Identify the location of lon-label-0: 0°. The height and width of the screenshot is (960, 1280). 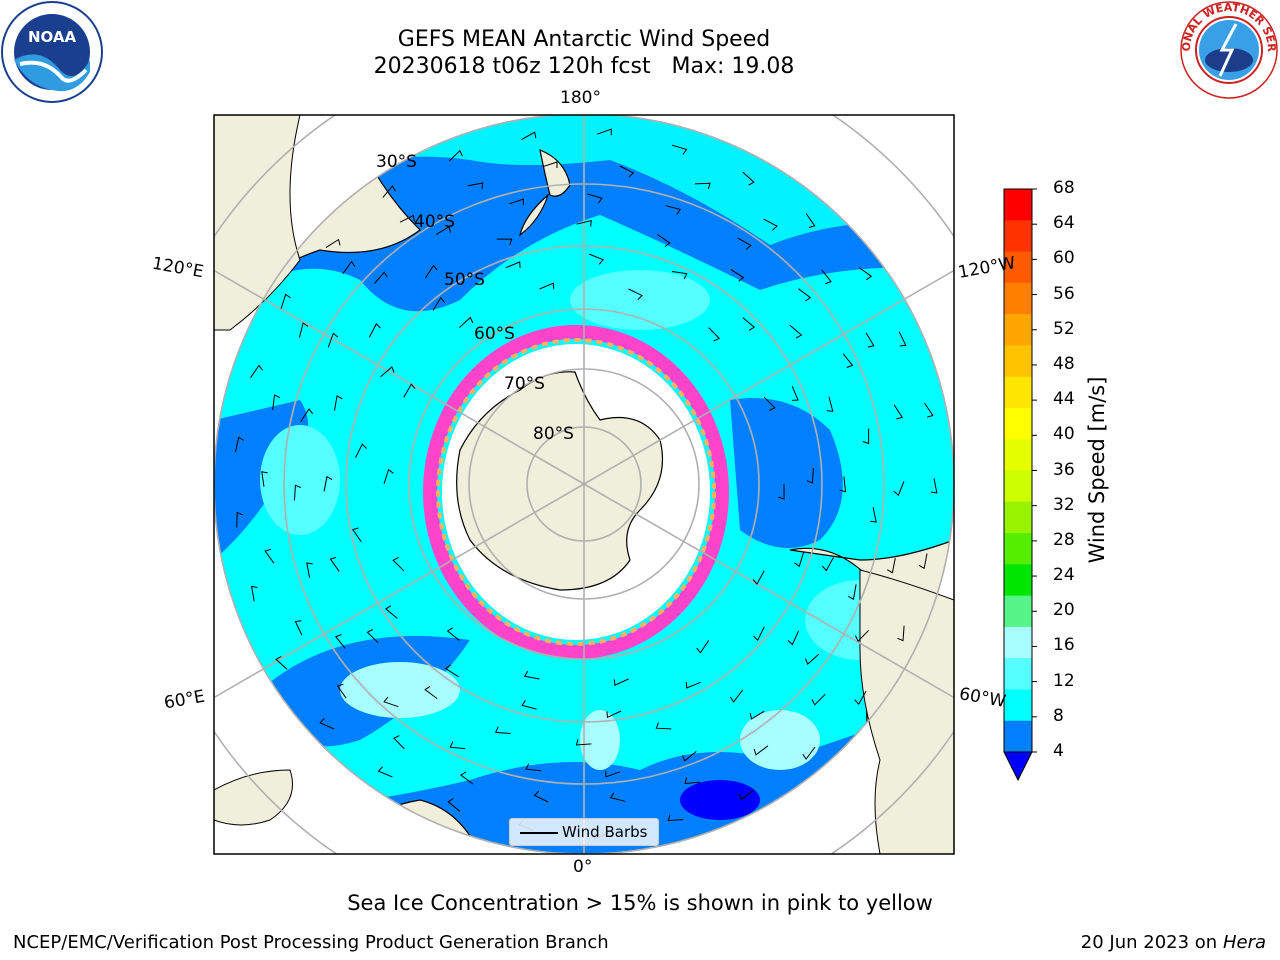
(583, 867).